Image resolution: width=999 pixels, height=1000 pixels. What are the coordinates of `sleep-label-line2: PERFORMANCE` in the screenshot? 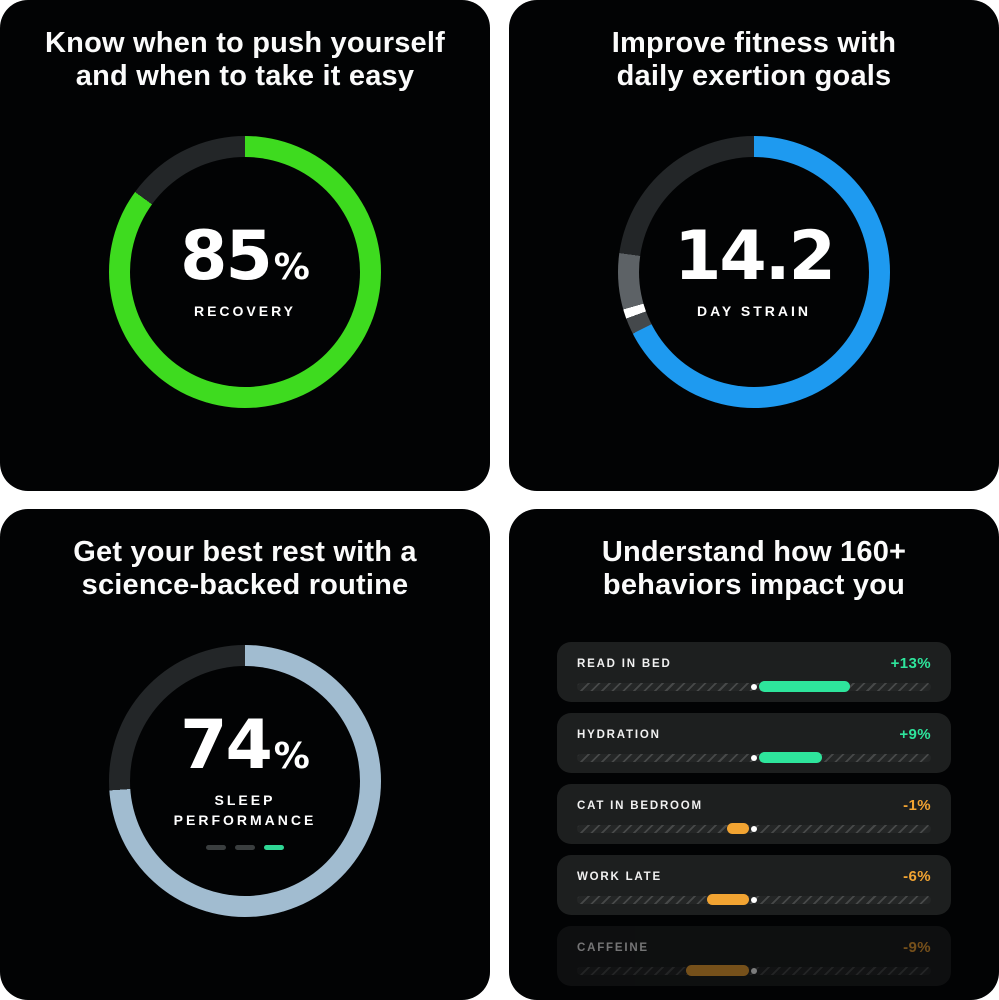 It's located at (245, 820).